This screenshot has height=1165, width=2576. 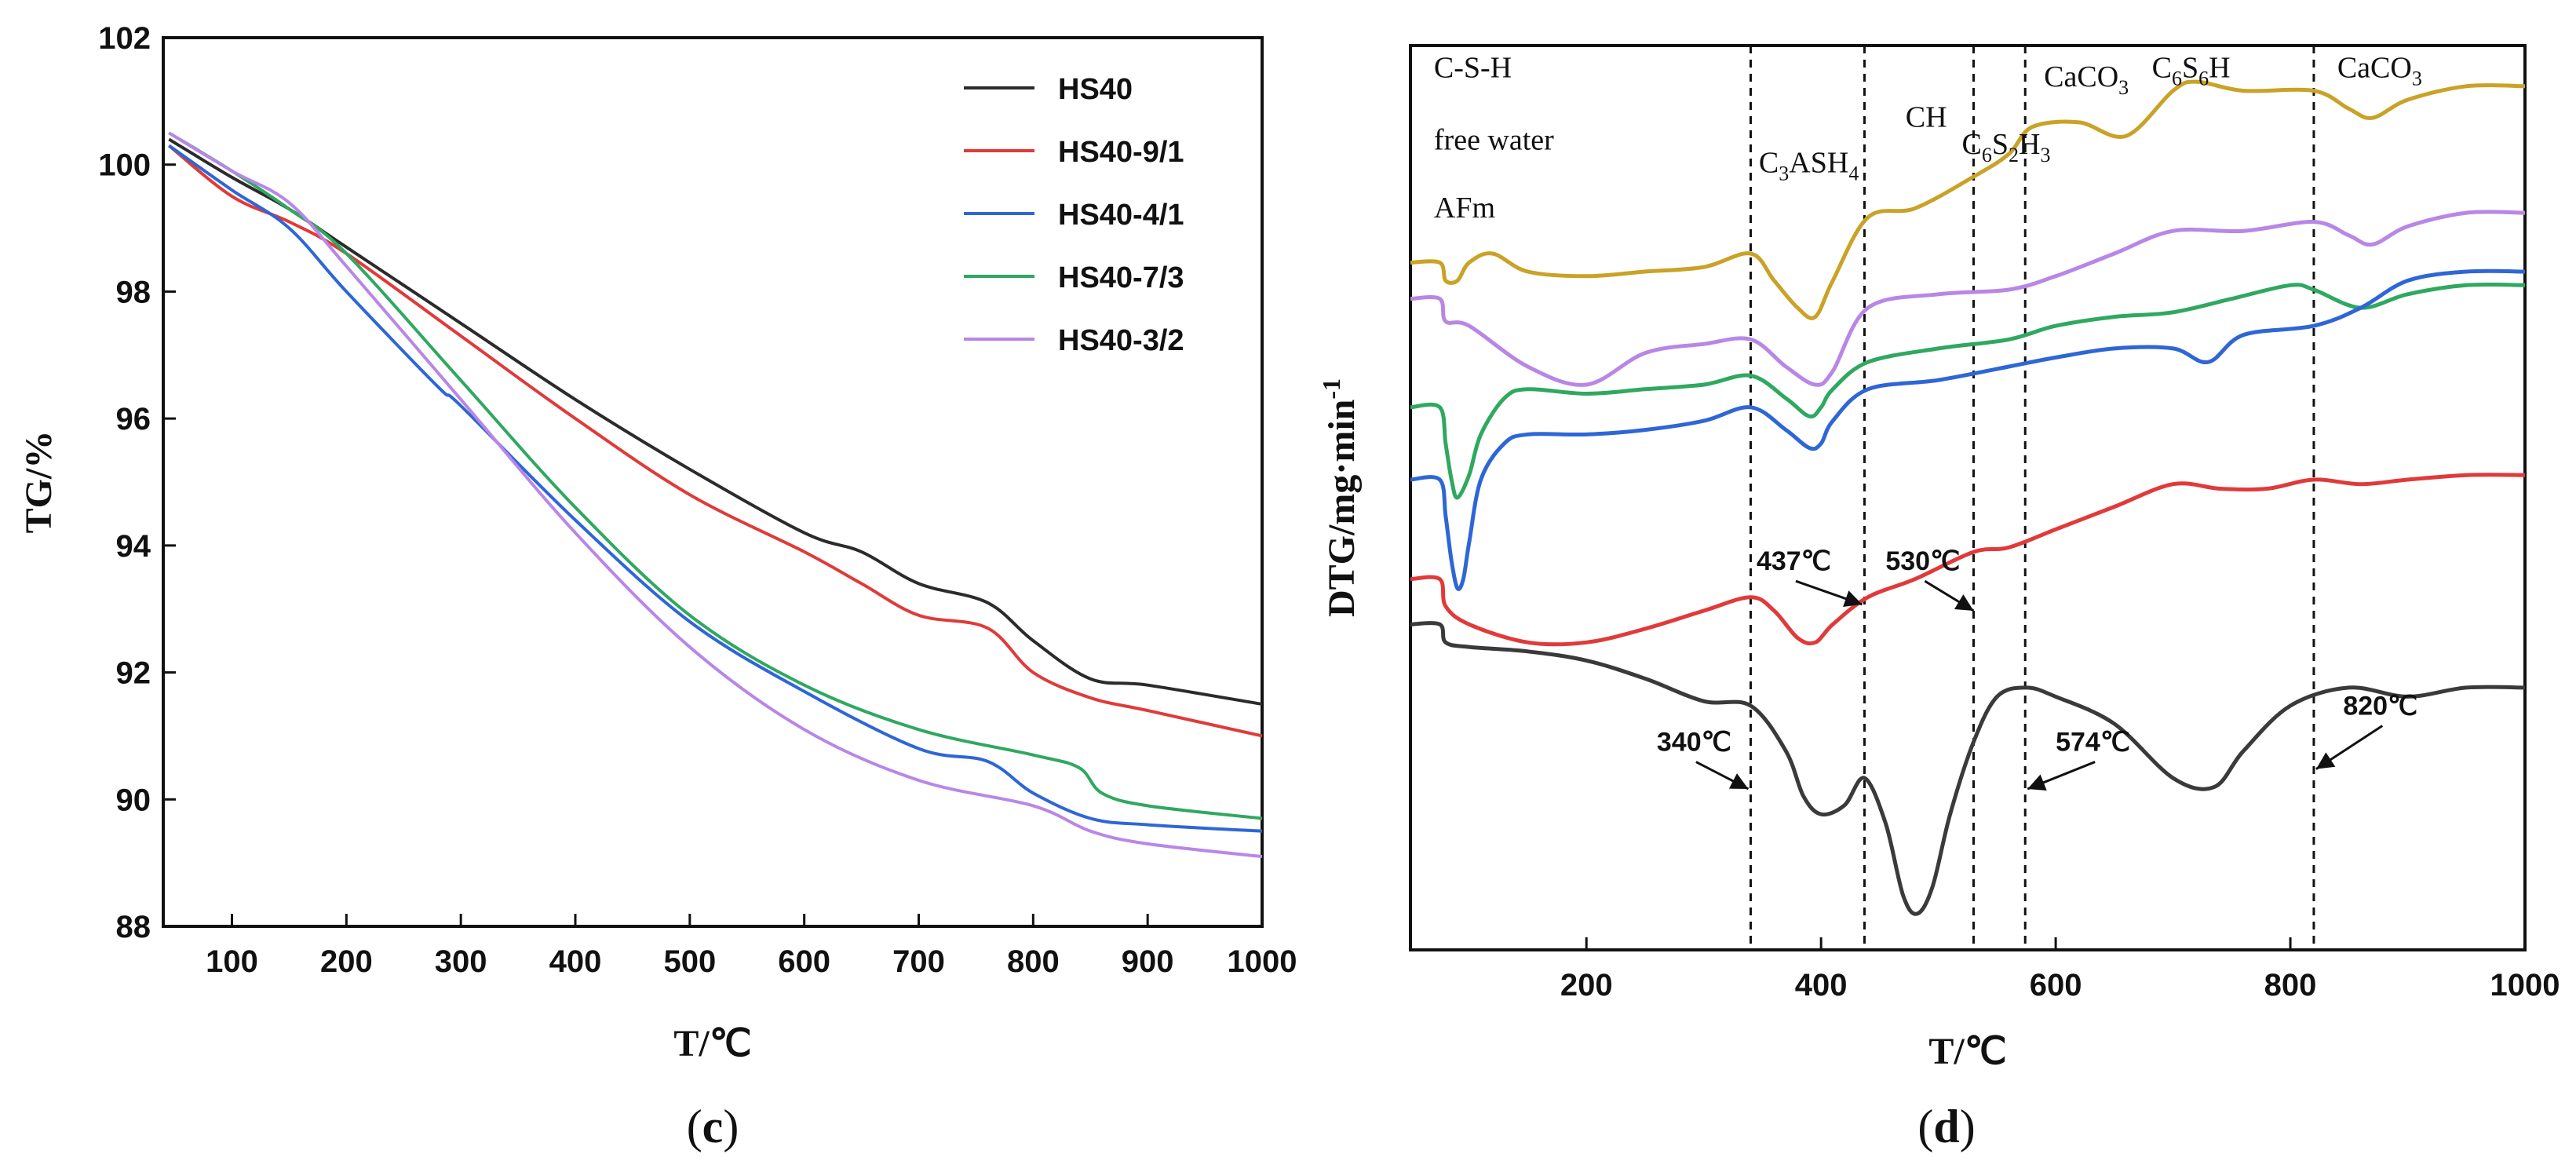 I want to click on c-legend-label: HS40-9/1, so click(x=1121, y=152).